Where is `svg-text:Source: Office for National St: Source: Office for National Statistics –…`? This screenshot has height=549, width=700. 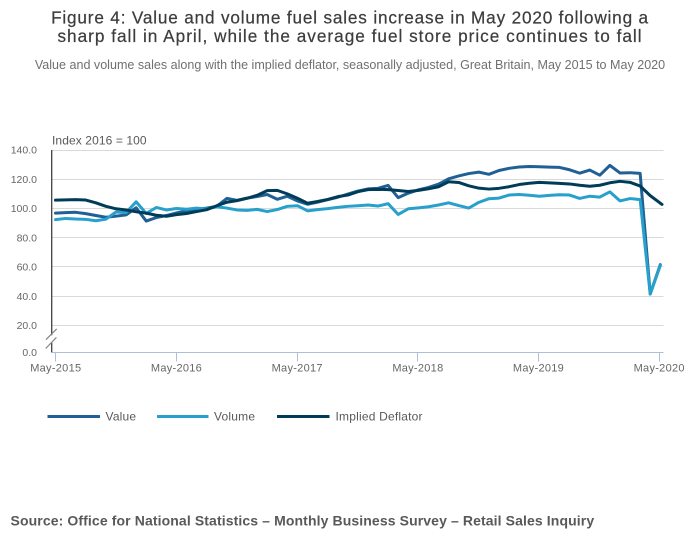
svg-text:Source: Office for National St: Source: Office for National Statistics –… is located at coordinates (303, 521).